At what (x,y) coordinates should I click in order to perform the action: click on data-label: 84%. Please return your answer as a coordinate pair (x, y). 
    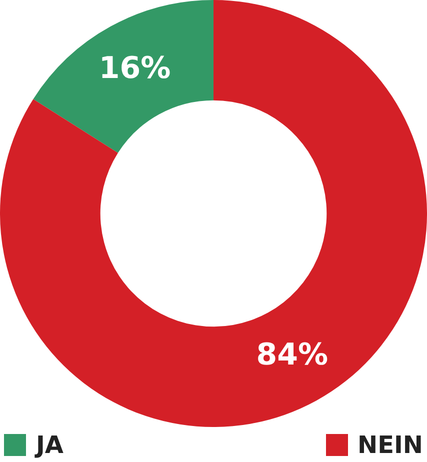
    Looking at the image, I should click on (292, 354).